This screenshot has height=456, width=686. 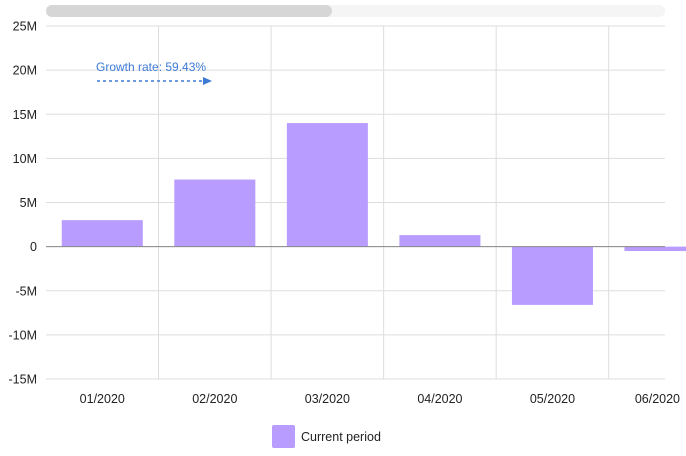 I want to click on bar-02-2020, so click(x=215, y=213).